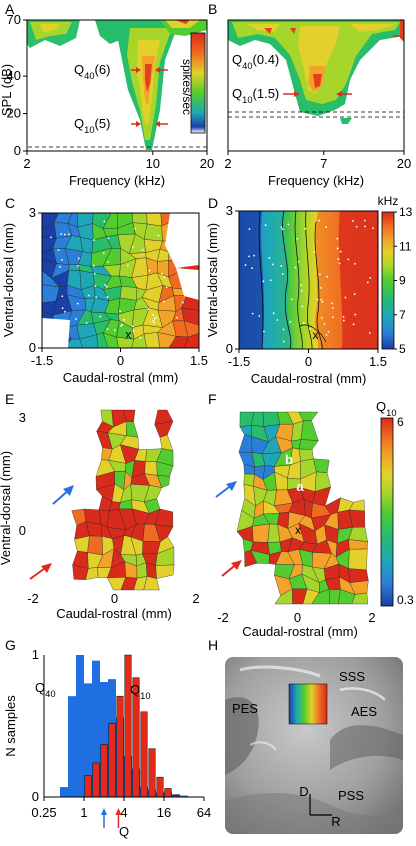  What do you see at coordinates (117, 85) in the screenshot?
I see `panel-a-heatmap` at bounding box center [117, 85].